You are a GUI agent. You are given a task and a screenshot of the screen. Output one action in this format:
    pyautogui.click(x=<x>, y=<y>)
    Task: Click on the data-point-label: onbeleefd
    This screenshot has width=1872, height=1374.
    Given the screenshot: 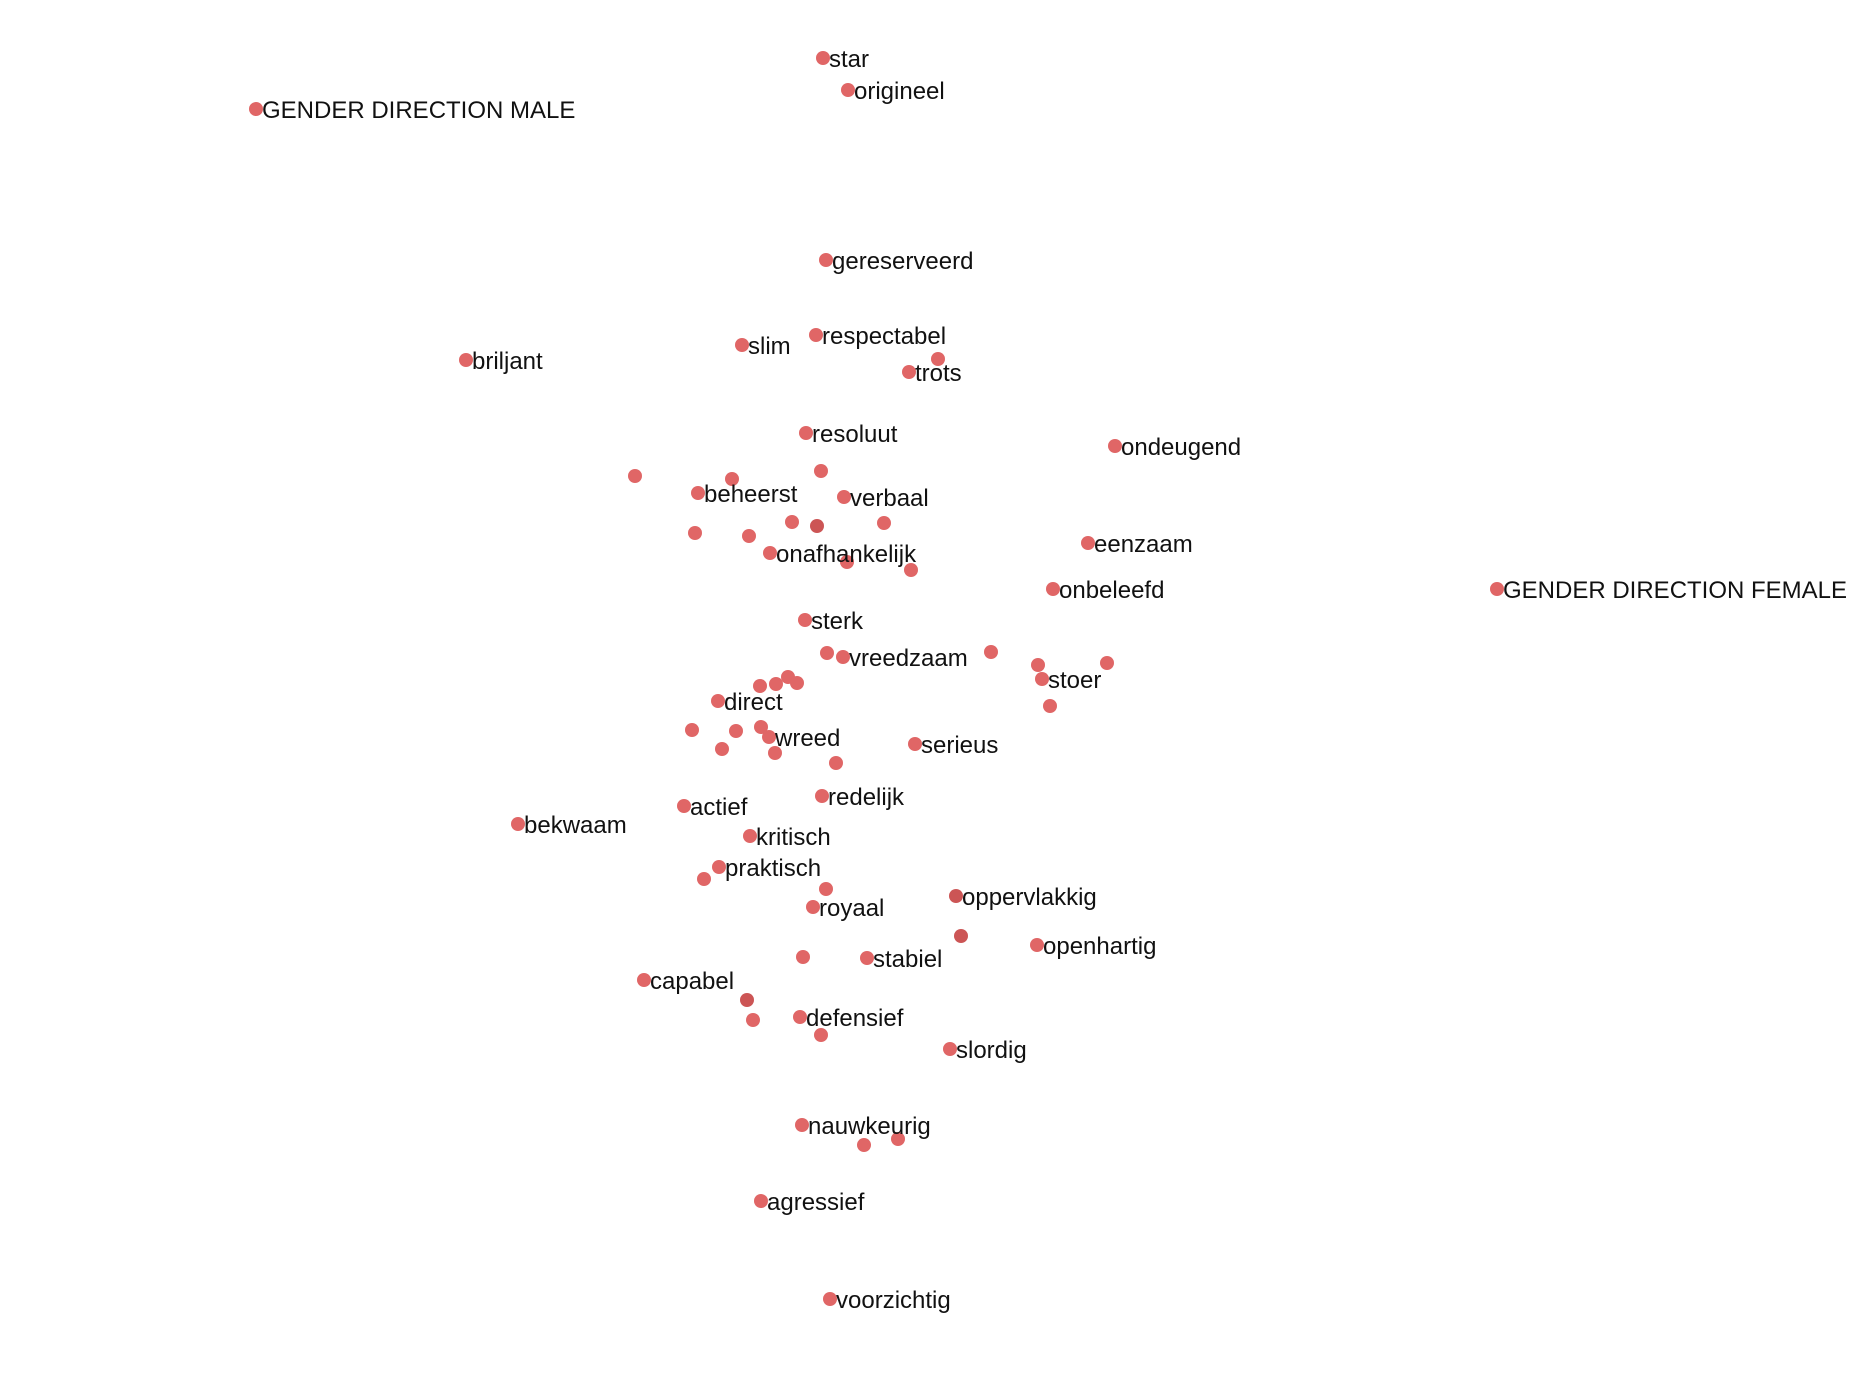 What is the action you would take?
    pyautogui.click(x=1111, y=590)
    